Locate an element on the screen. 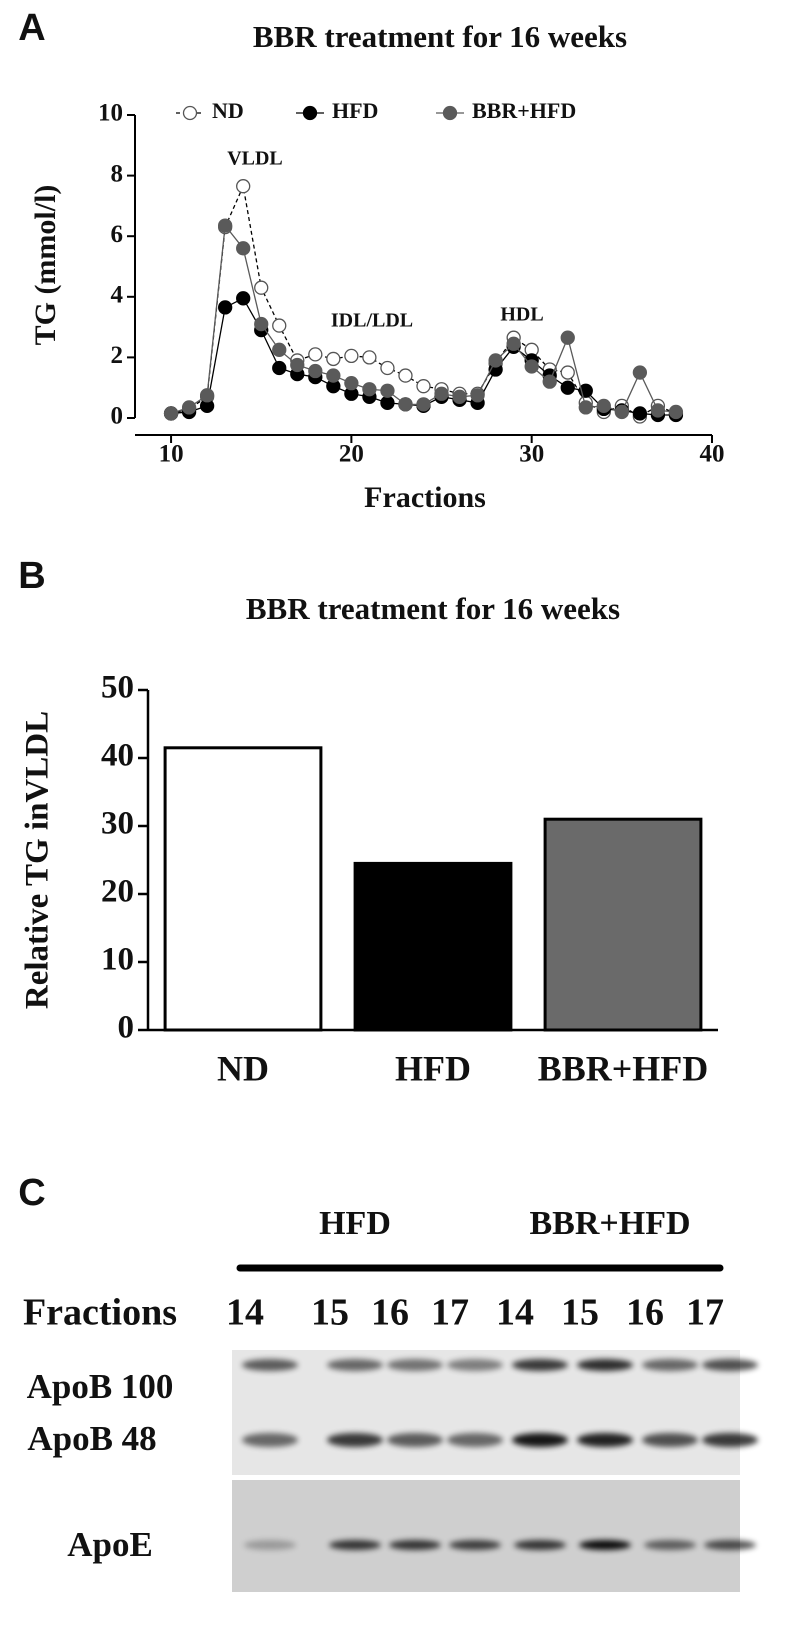 The width and height of the screenshot is (797, 1649). row-label: ApoE is located at coordinates (110, 1544).